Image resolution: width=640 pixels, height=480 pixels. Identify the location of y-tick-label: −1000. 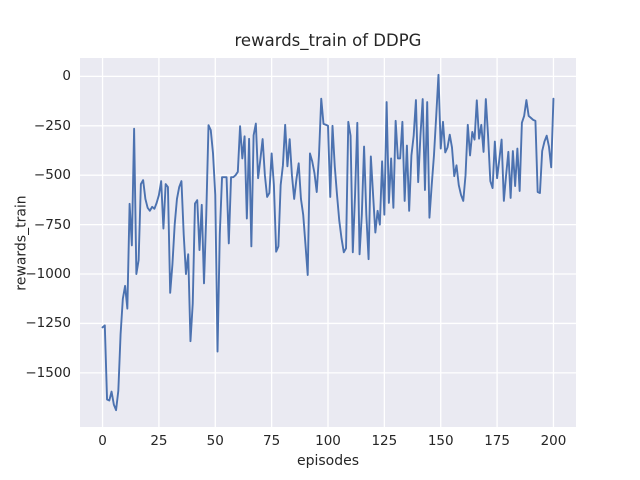
(48, 274).